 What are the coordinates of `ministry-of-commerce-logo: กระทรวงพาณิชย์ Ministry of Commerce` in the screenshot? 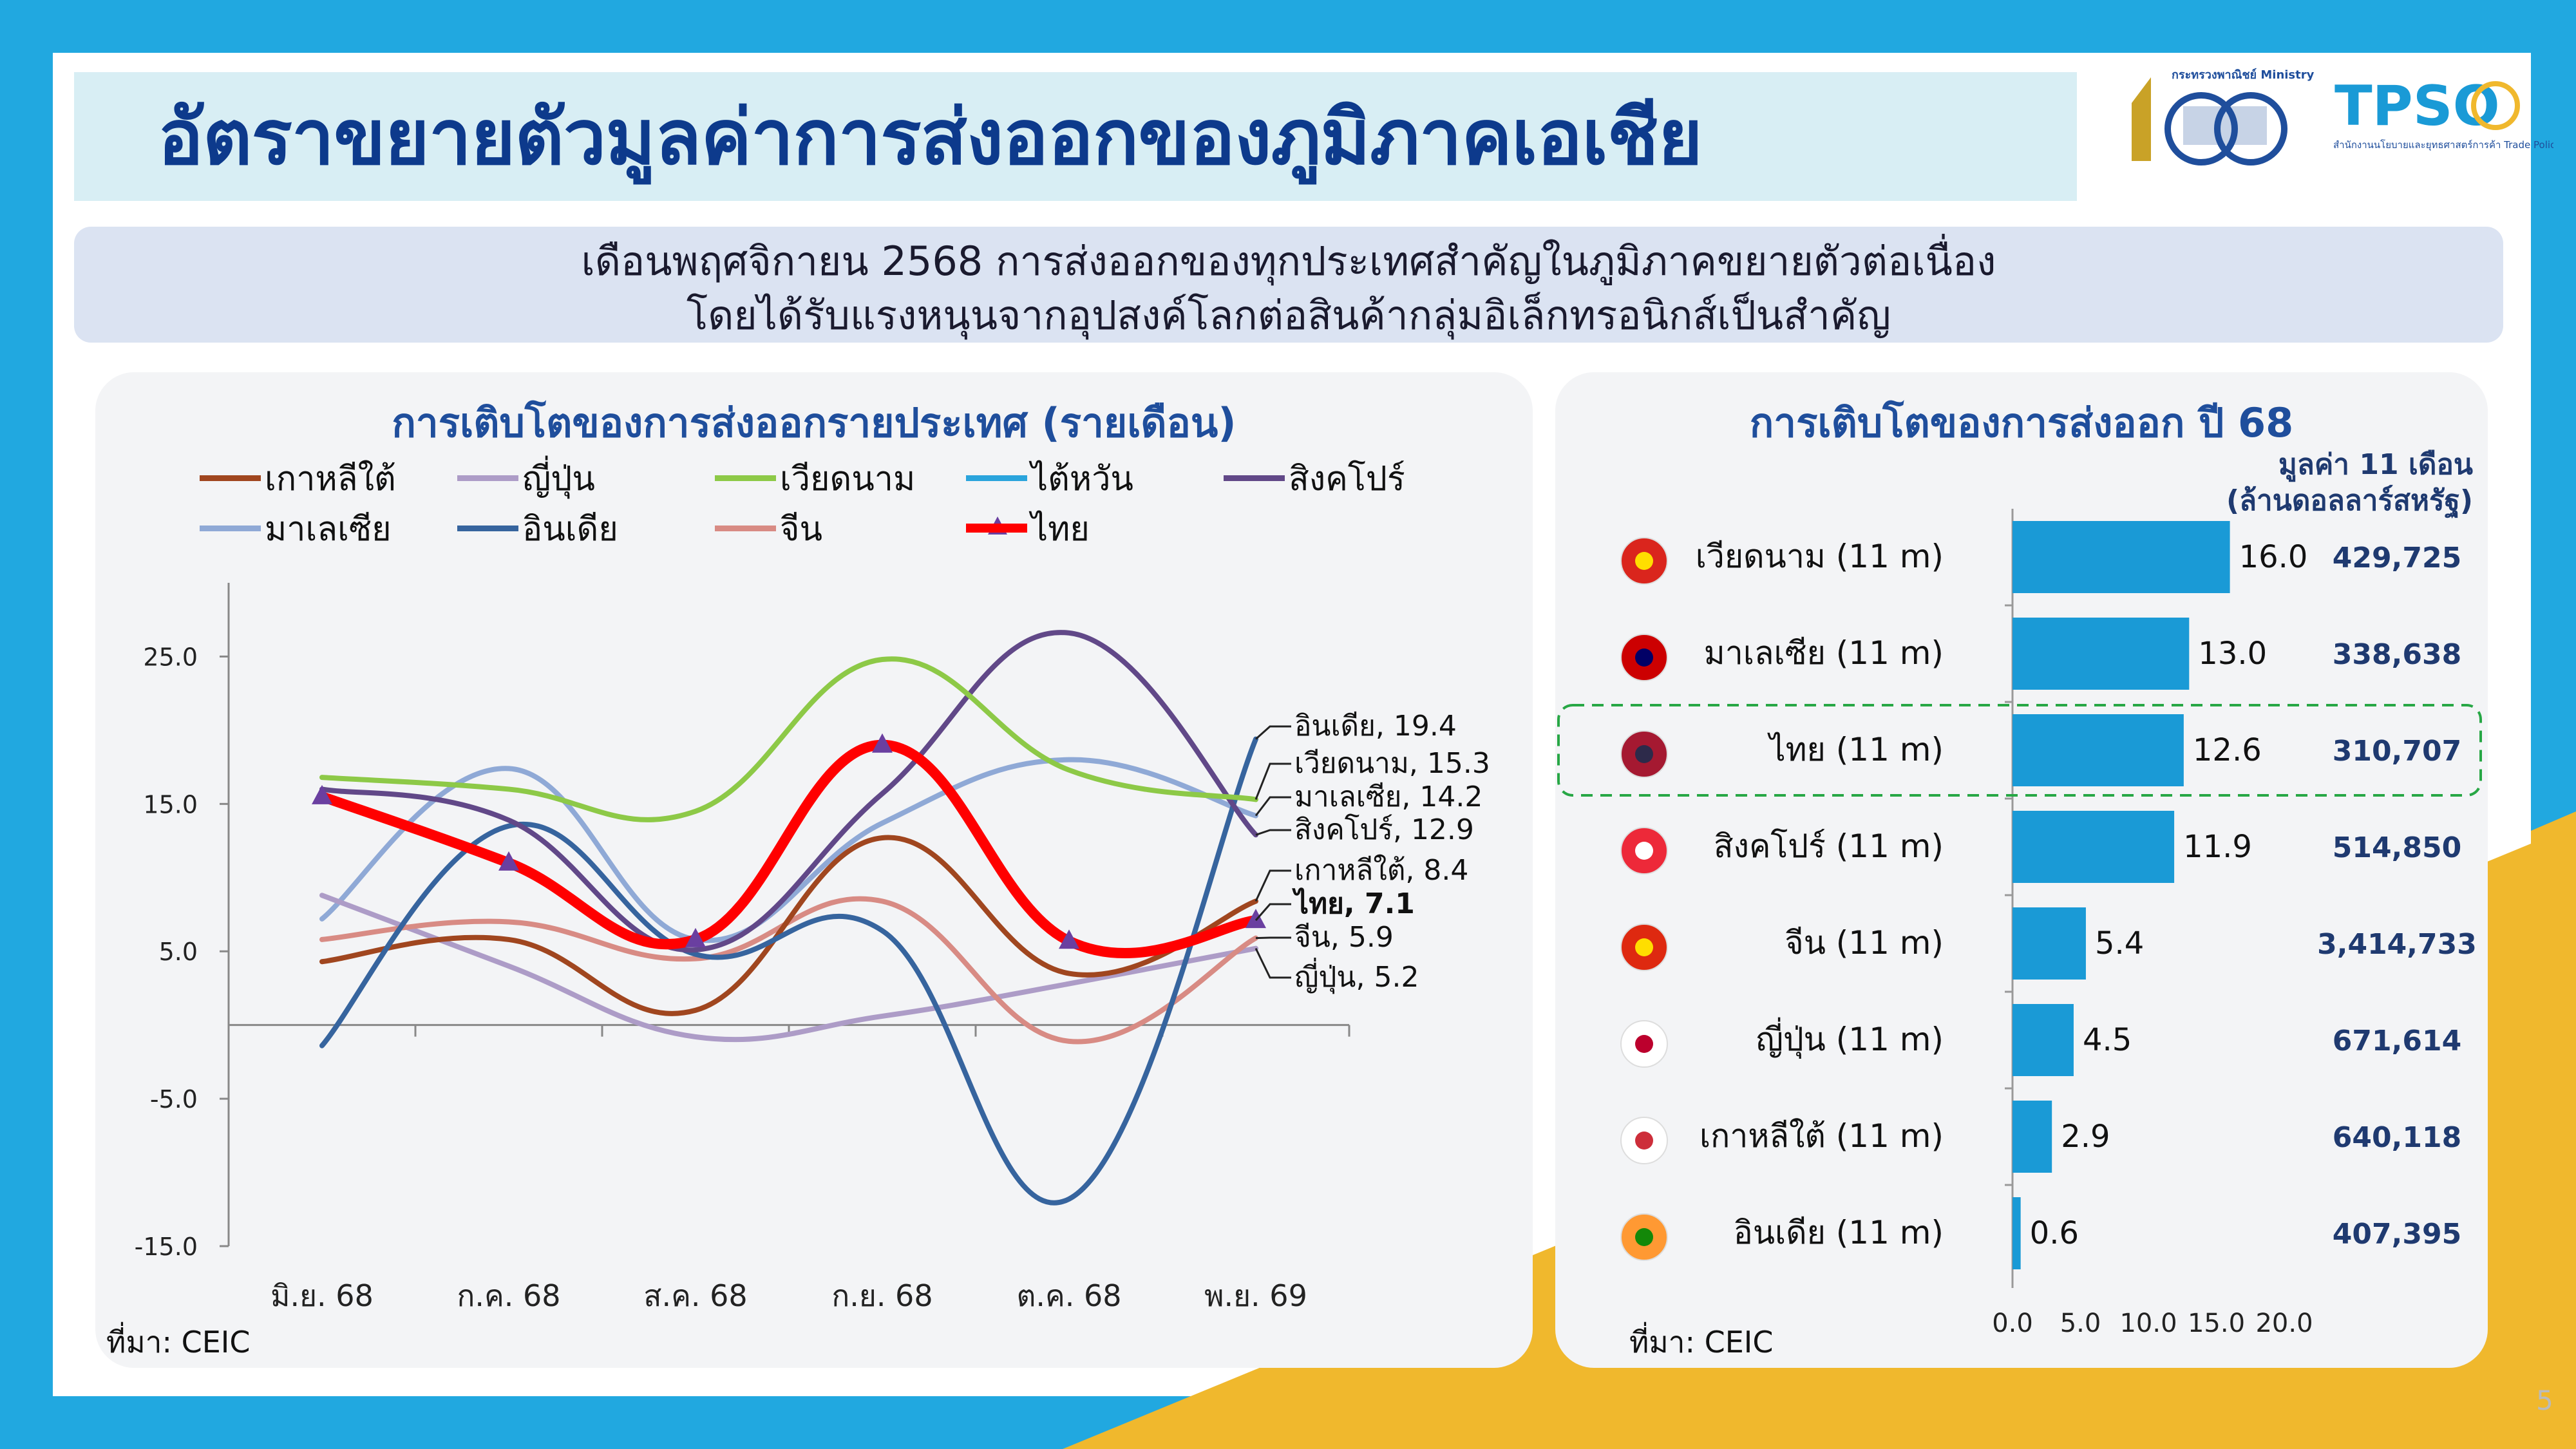 It's located at (2225, 117).